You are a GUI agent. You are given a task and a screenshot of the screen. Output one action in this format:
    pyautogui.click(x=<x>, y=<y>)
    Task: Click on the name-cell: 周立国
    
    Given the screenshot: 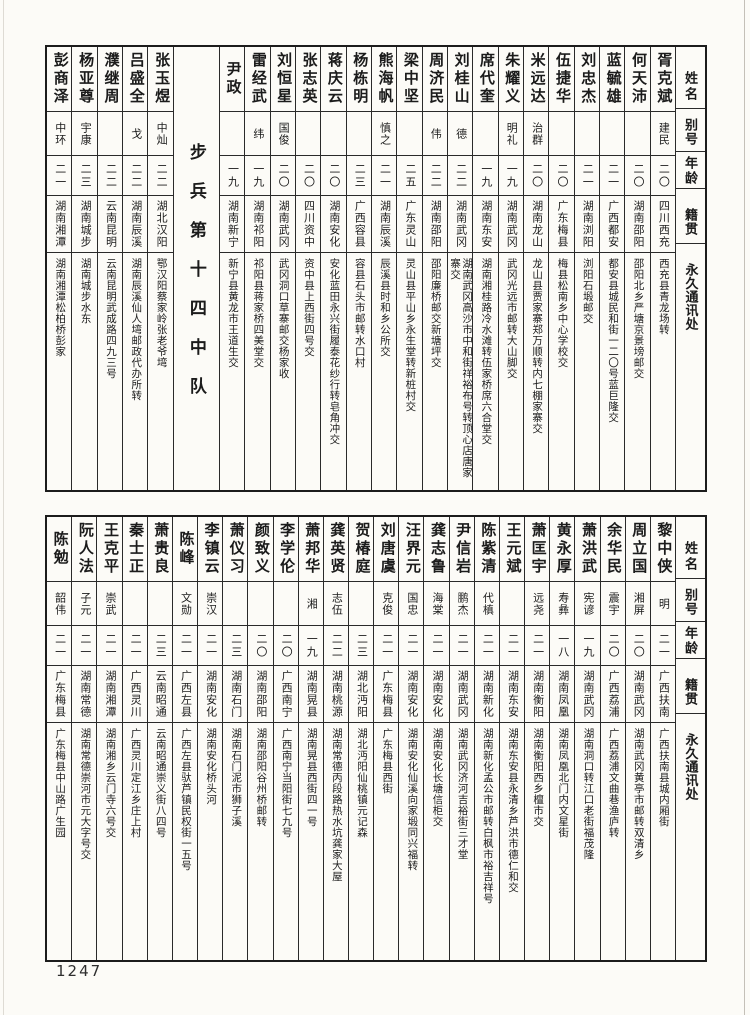 What is the action you would take?
    pyautogui.click(x=637, y=550)
    